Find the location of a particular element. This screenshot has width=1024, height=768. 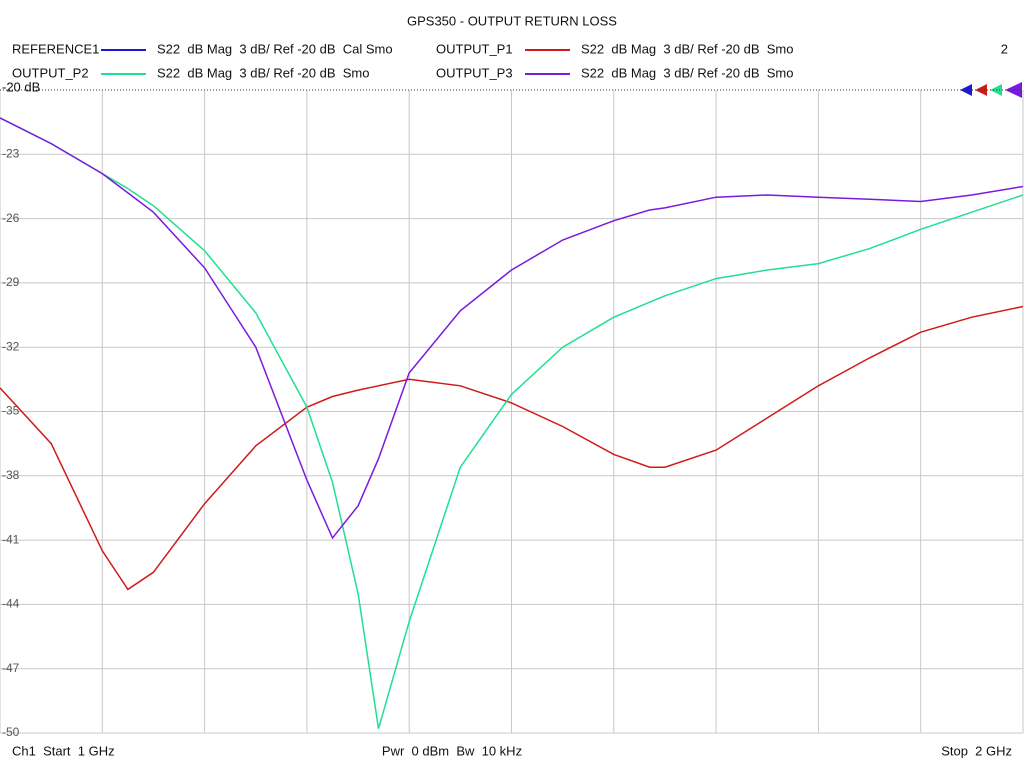

y-tick-label: -50 is located at coordinates (11, 732).